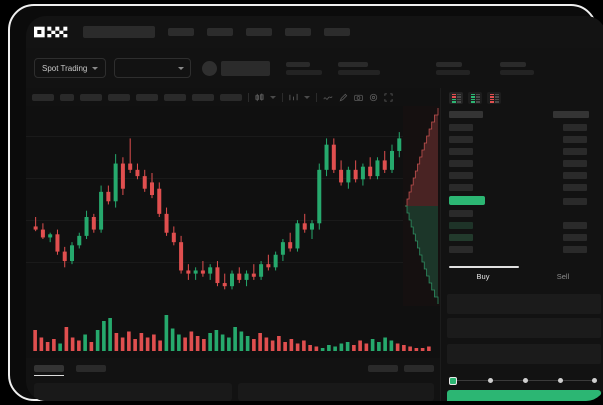 The width and height of the screenshot is (603, 405). What do you see at coordinates (524, 277) in the screenshot?
I see `order-form-tabs: Buy Sell` at bounding box center [524, 277].